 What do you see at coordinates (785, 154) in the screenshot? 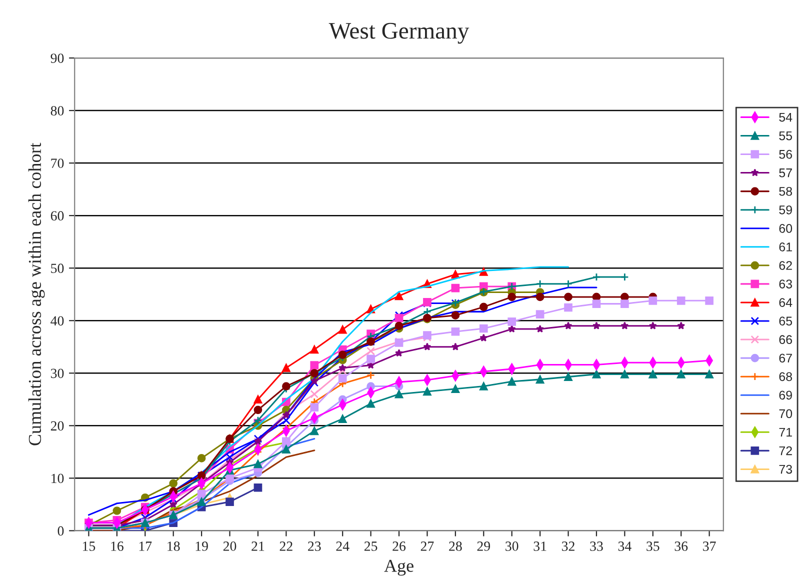
I see `legend-label: 56` at bounding box center [785, 154].